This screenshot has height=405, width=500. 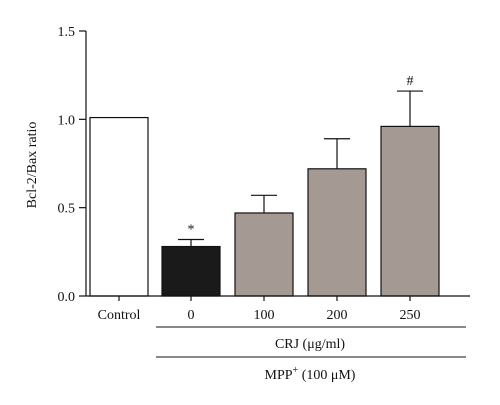 I want to click on mpp-label-main: MPP, so click(x=279, y=375).